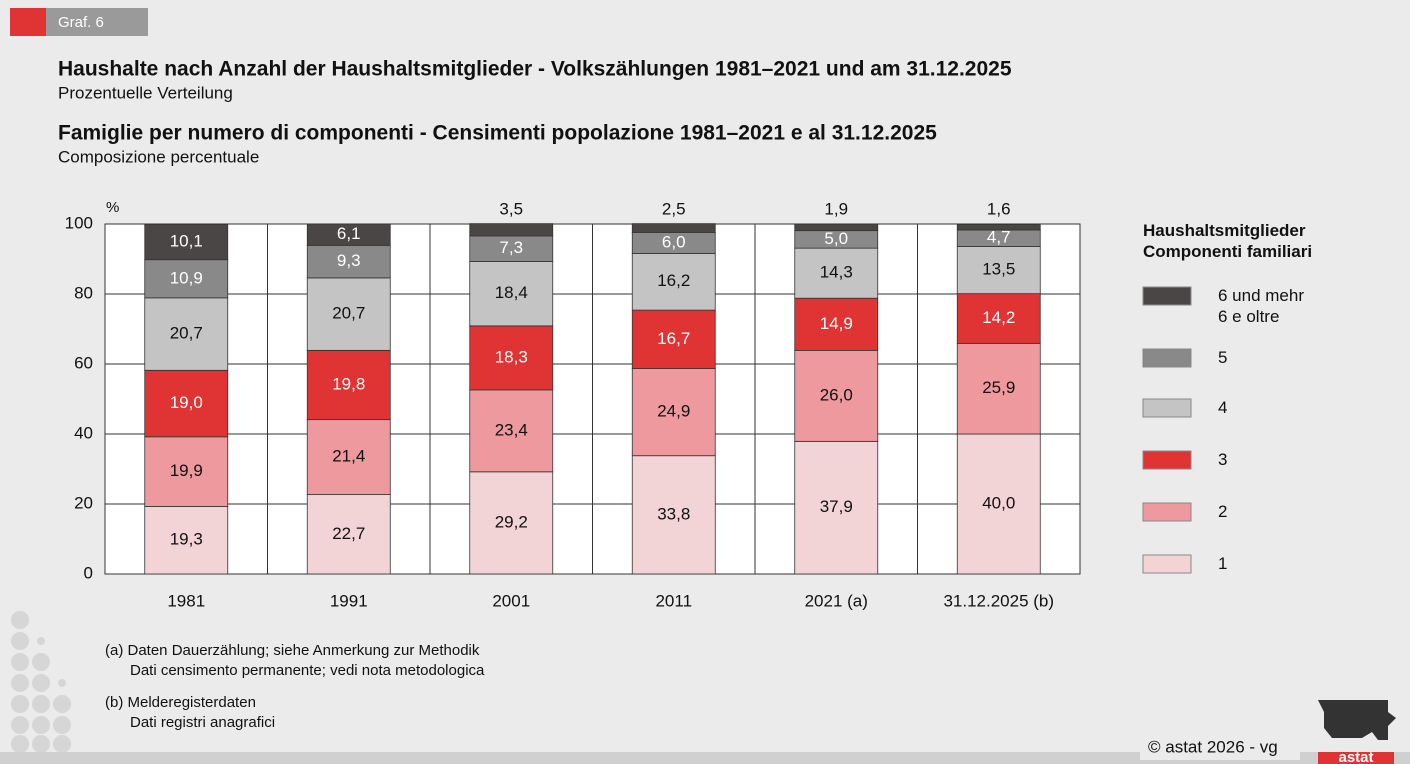 This screenshot has height=764, width=1410. Describe the element at coordinates (88, 572) in the screenshot. I see `y-tick-label: 0` at that location.